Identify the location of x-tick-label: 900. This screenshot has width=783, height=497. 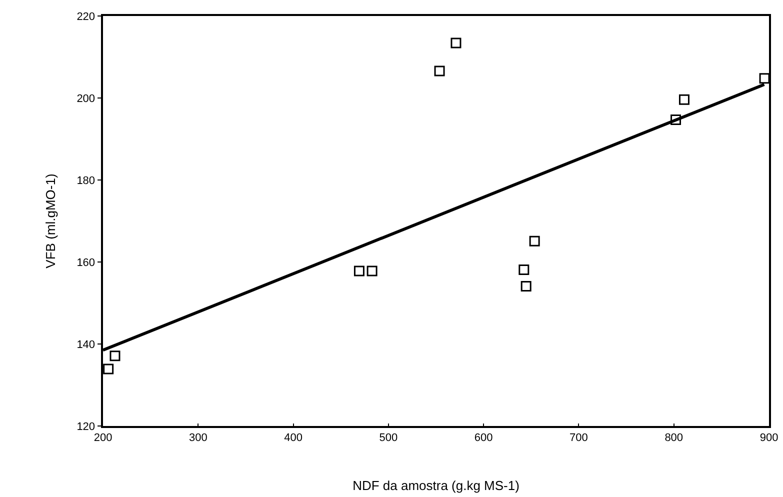
(769, 438).